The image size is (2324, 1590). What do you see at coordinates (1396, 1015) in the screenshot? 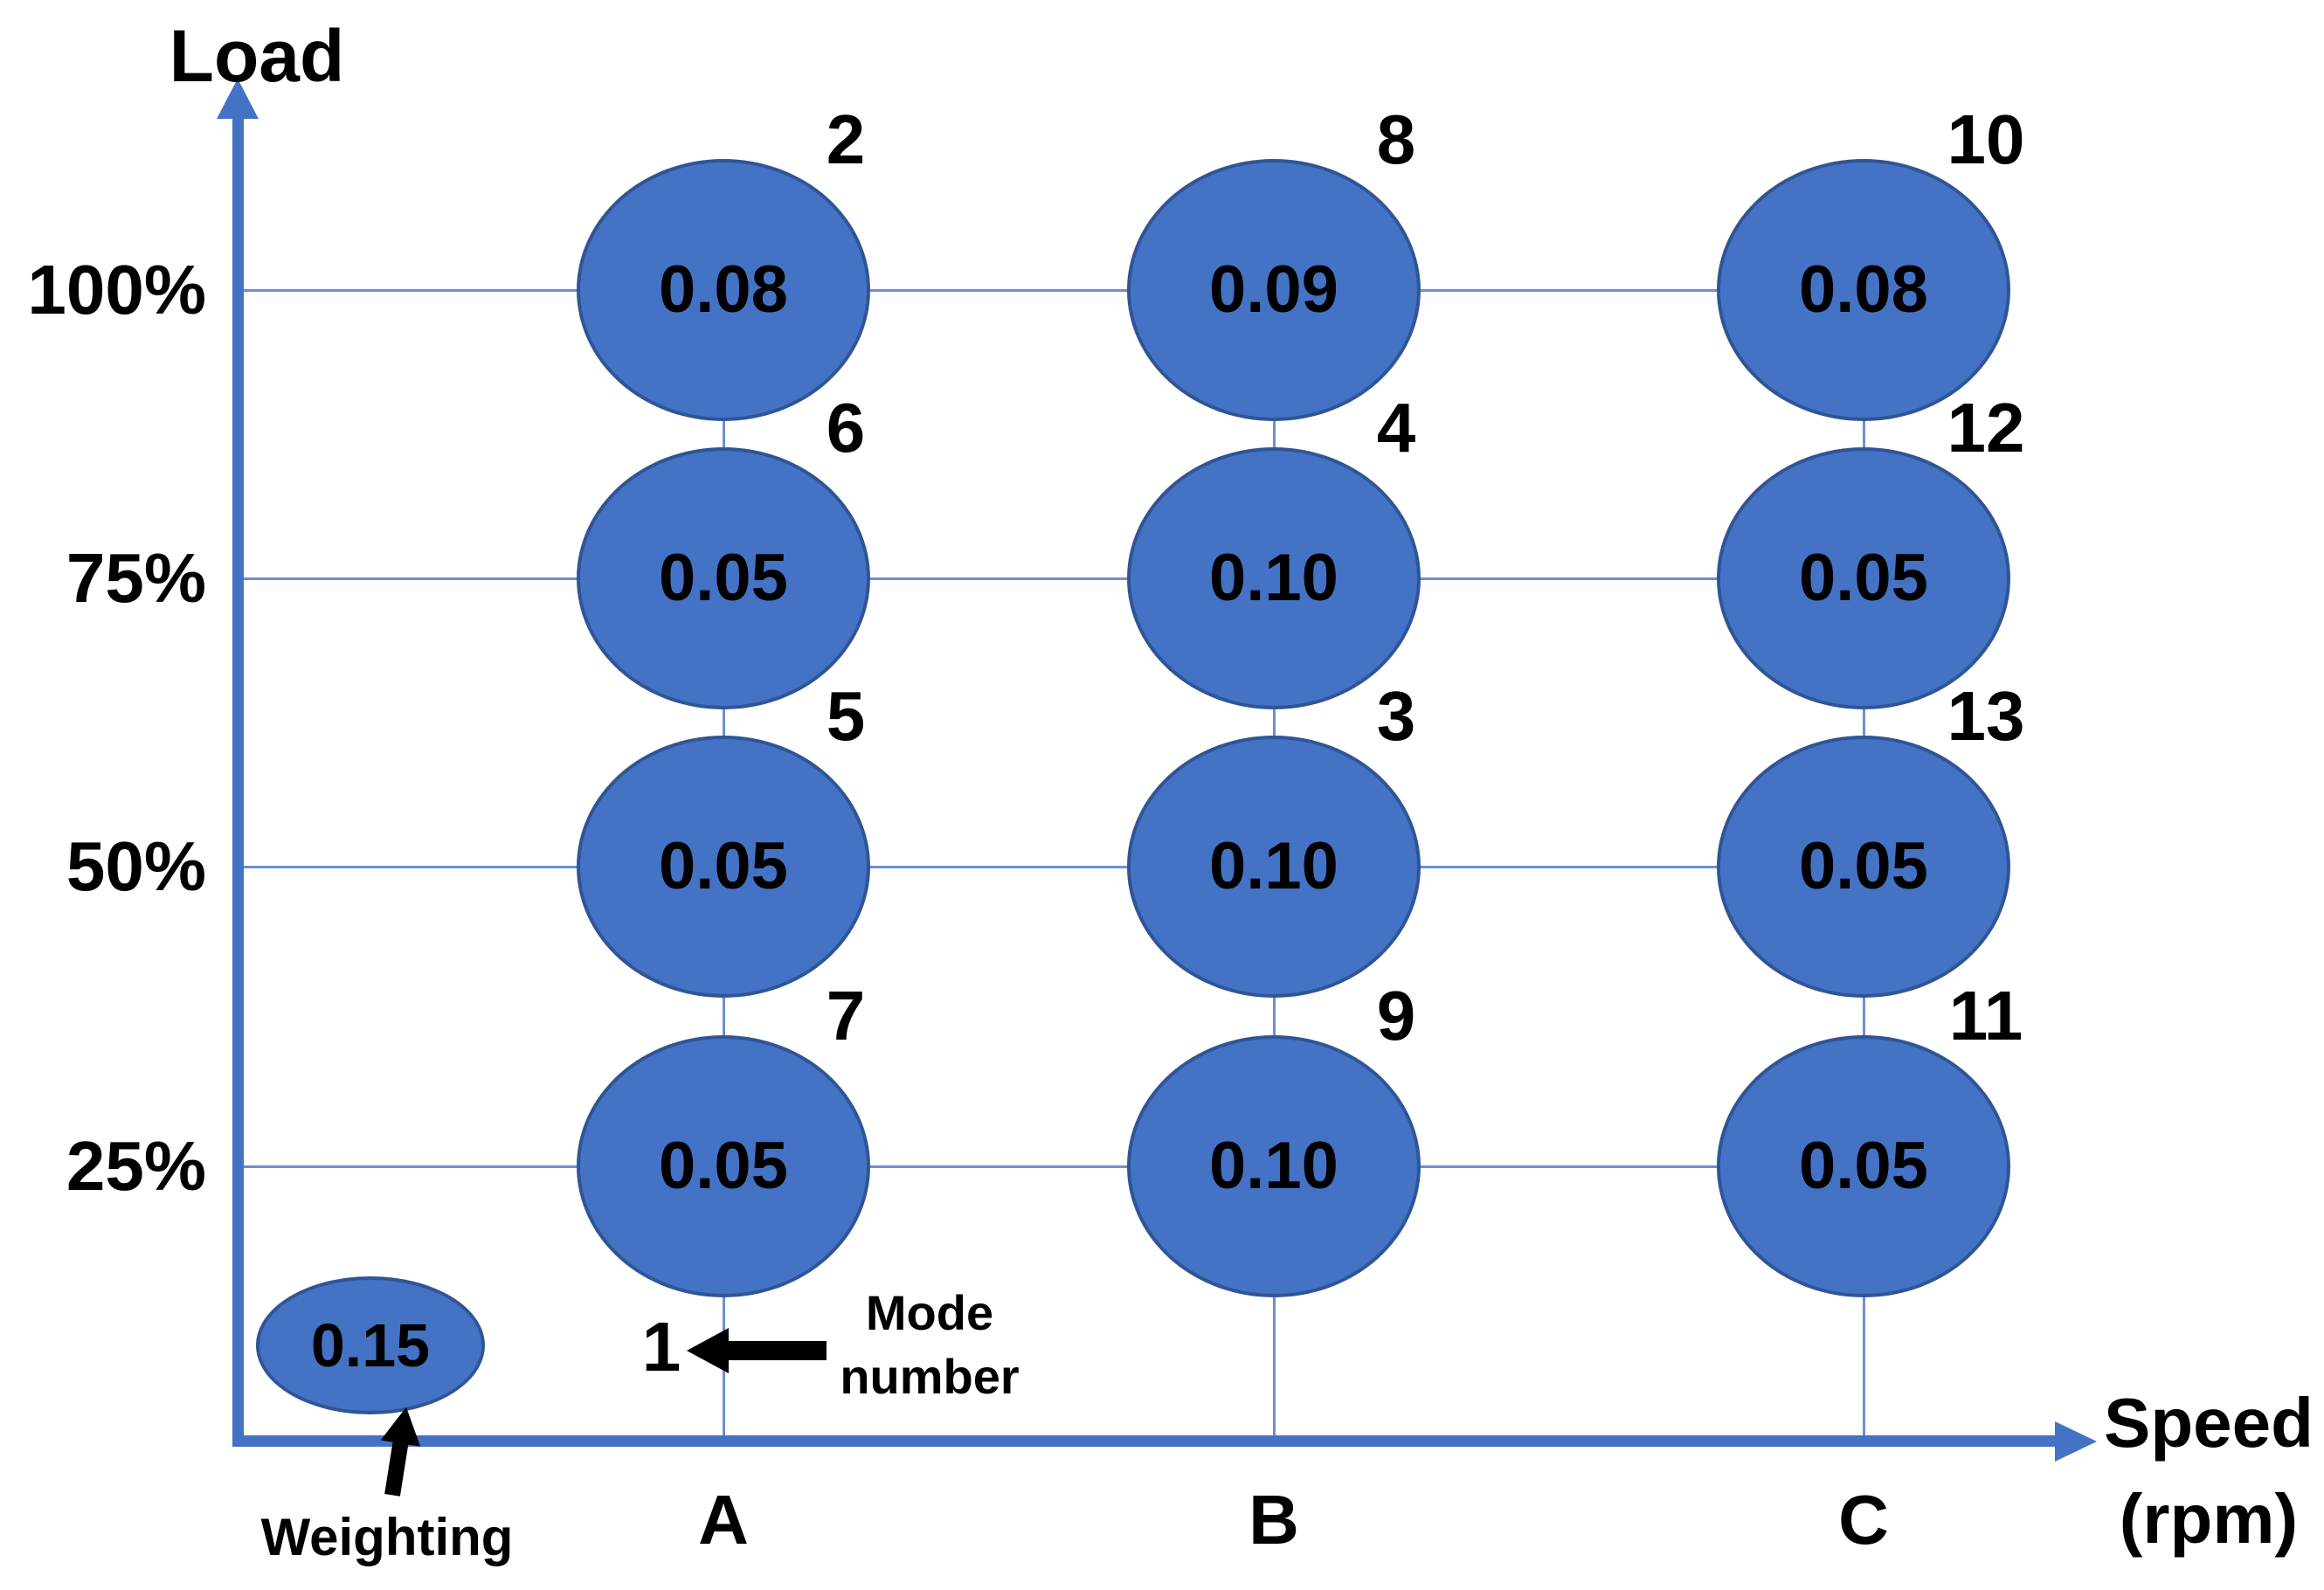
I see `mode-number-label: 9` at bounding box center [1396, 1015].